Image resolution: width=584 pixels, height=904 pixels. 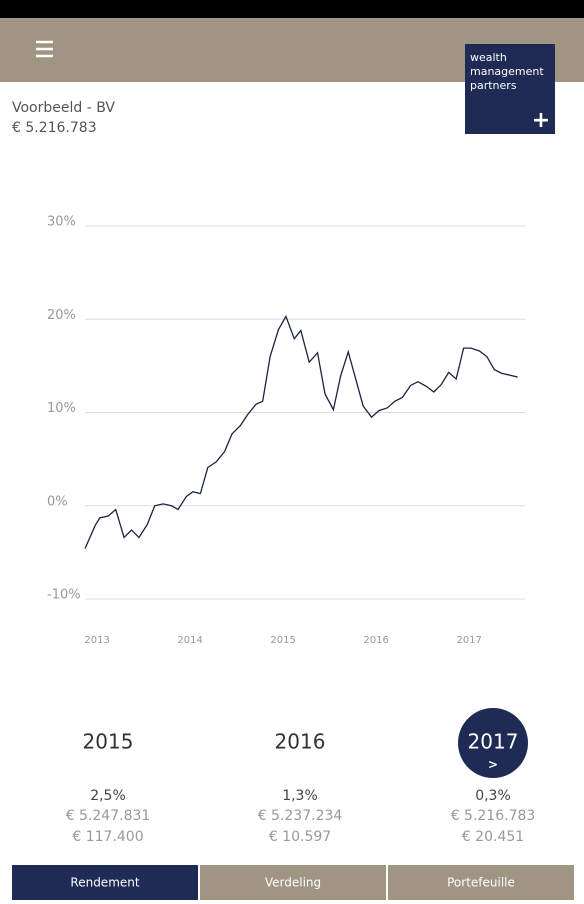 What do you see at coordinates (375, 640) in the screenshot?
I see `x-tick-label: 2016` at bounding box center [375, 640].